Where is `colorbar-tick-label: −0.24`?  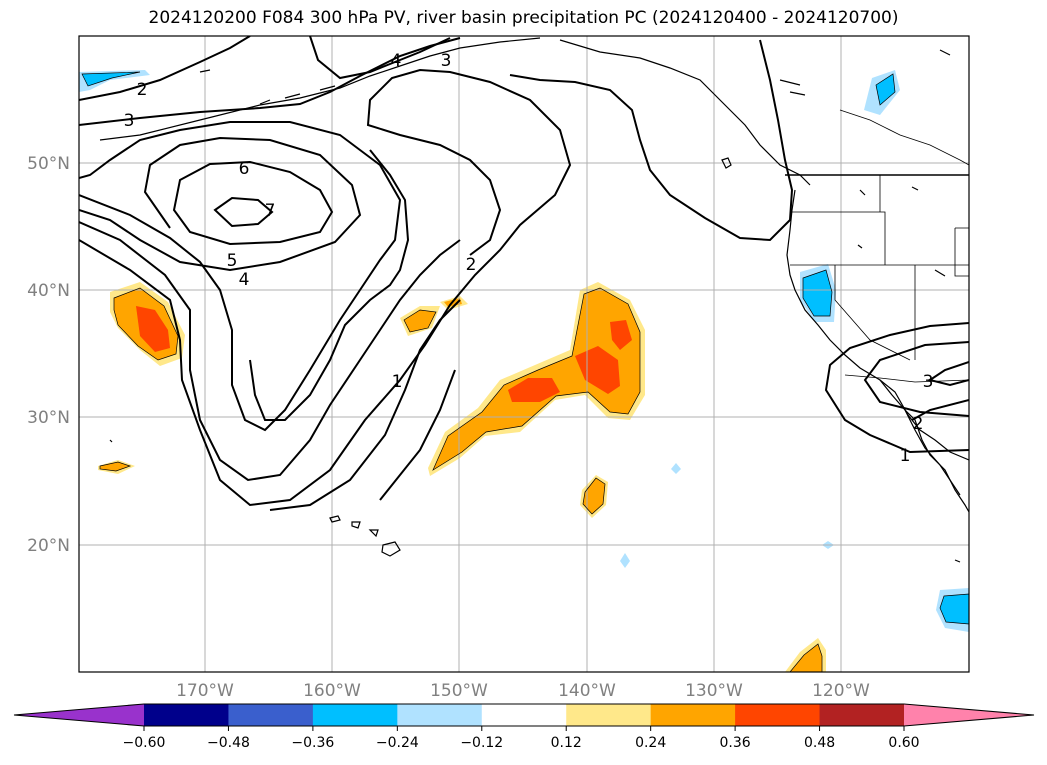
colorbar-tick-label: −0.24 is located at coordinates (397, 743).